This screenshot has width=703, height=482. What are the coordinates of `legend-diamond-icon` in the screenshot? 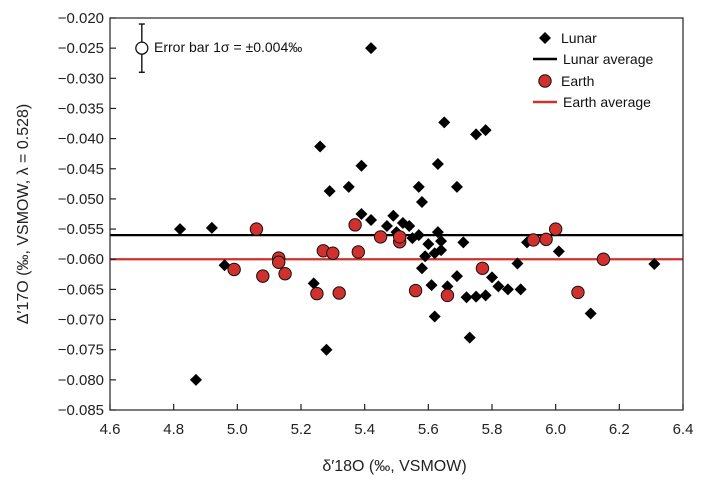 It's located at (545, 38).